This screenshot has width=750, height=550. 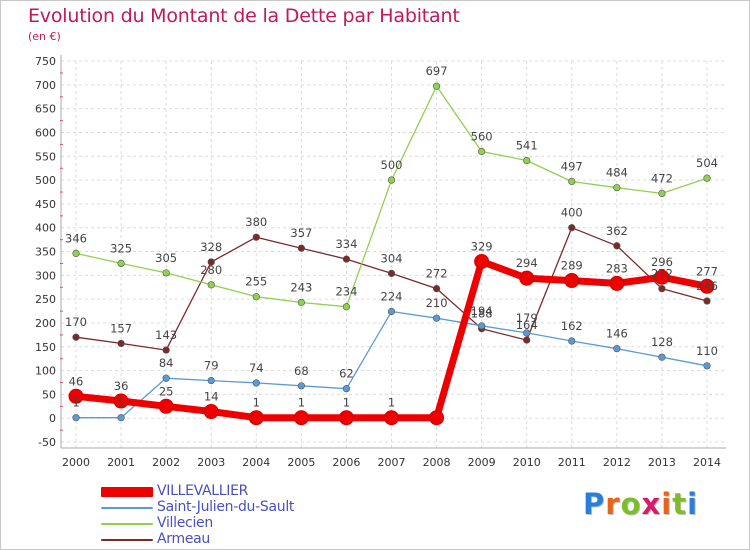 I want to click on x-tick-label: 2011, so click(x=572, y=462).